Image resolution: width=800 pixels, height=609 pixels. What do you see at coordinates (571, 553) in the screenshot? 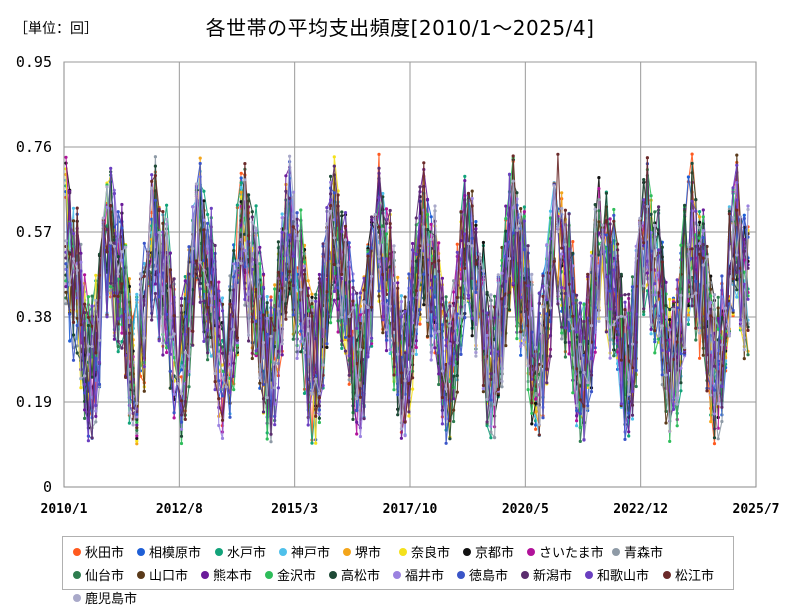
I see `legend-label: さいたま市` at bounding box center [571, 553].